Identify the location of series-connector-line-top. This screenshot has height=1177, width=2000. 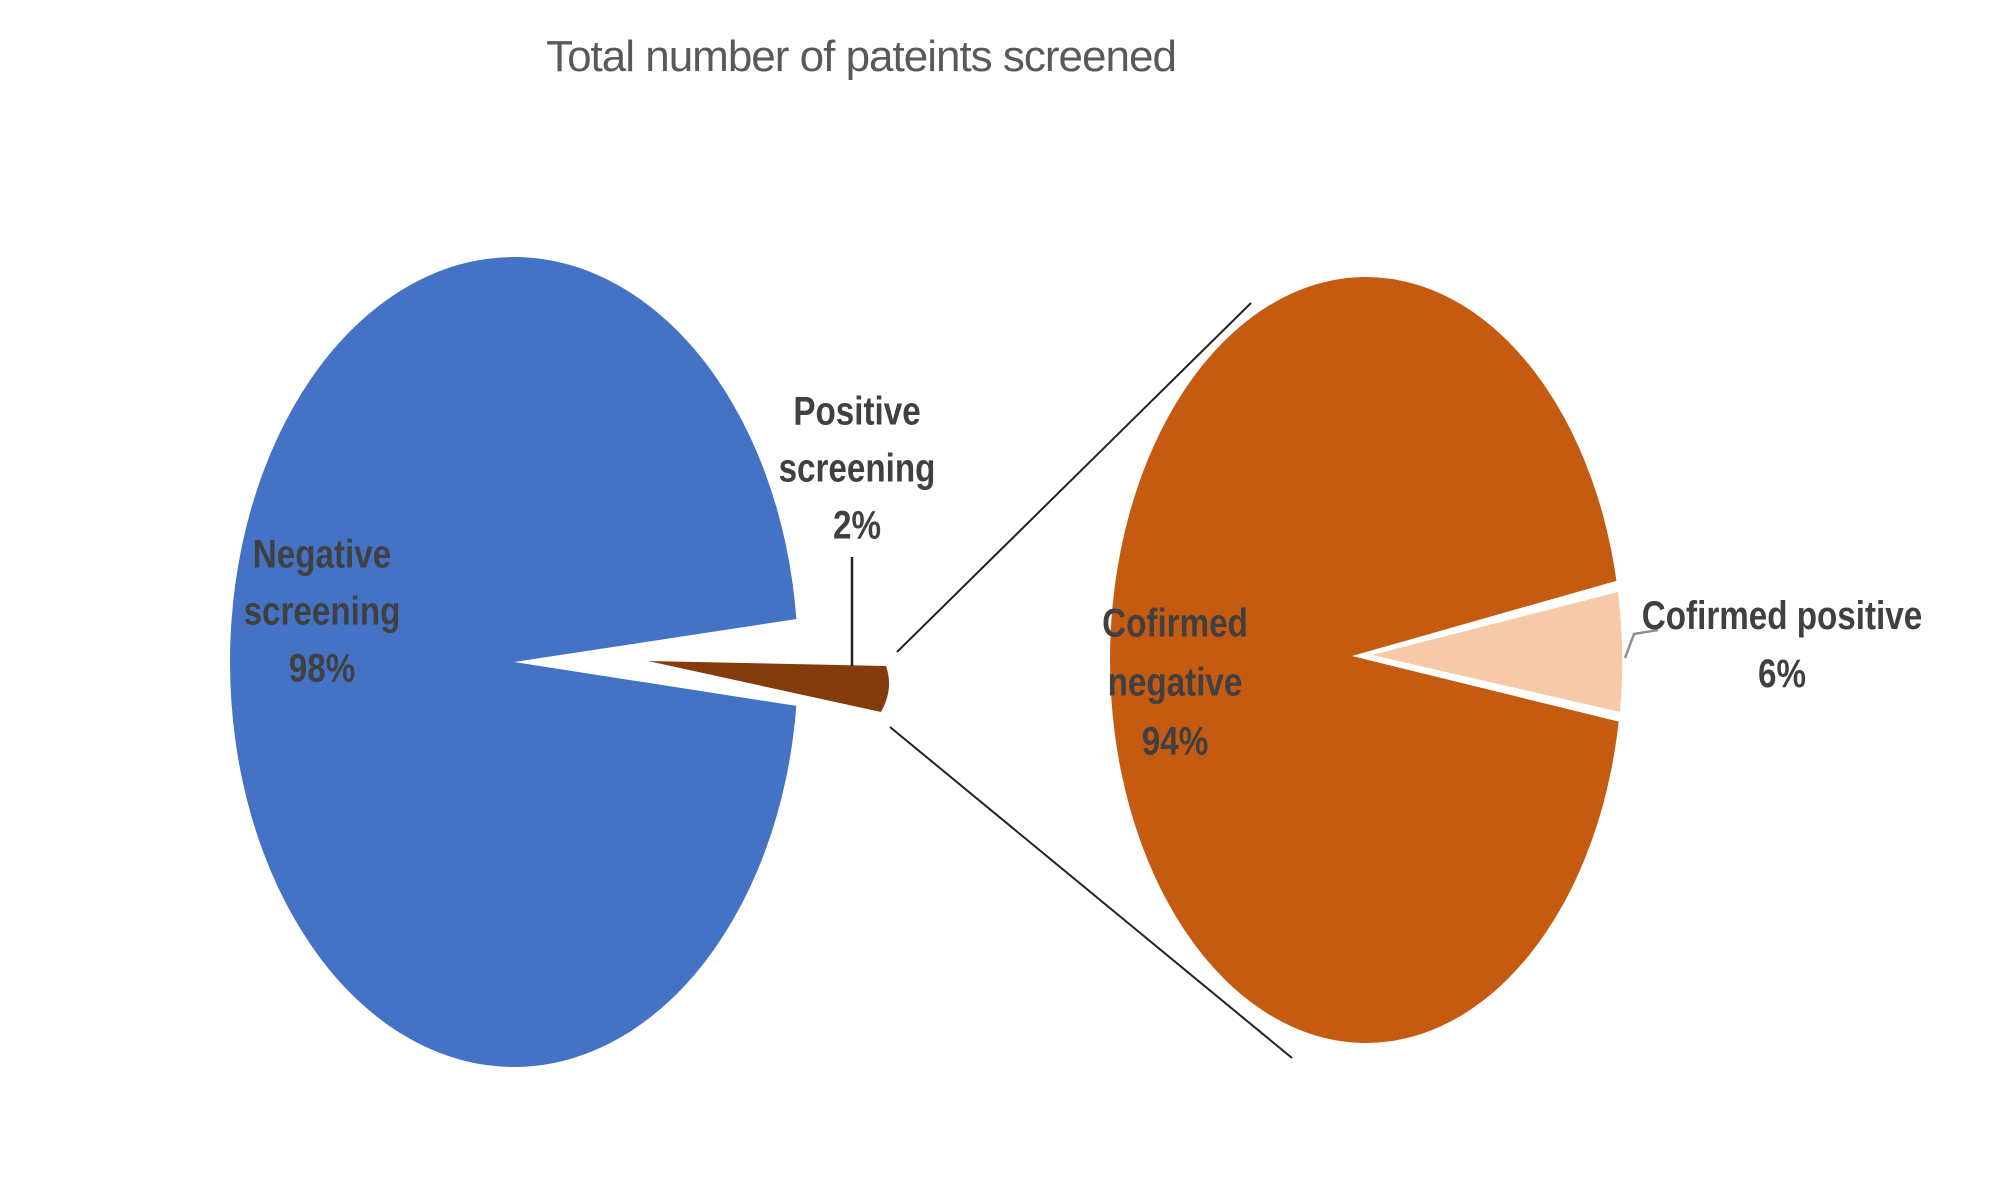
(1074, 477).